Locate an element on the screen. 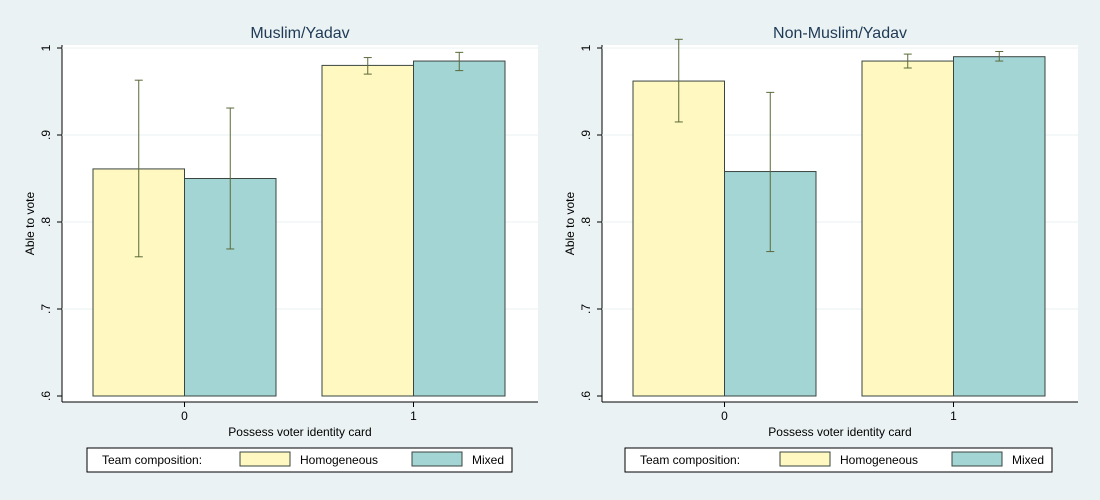 This screenshot has width=1100, height=500. chart-title: Non-Muslim/Yadav is located at coordinates (840, 33).